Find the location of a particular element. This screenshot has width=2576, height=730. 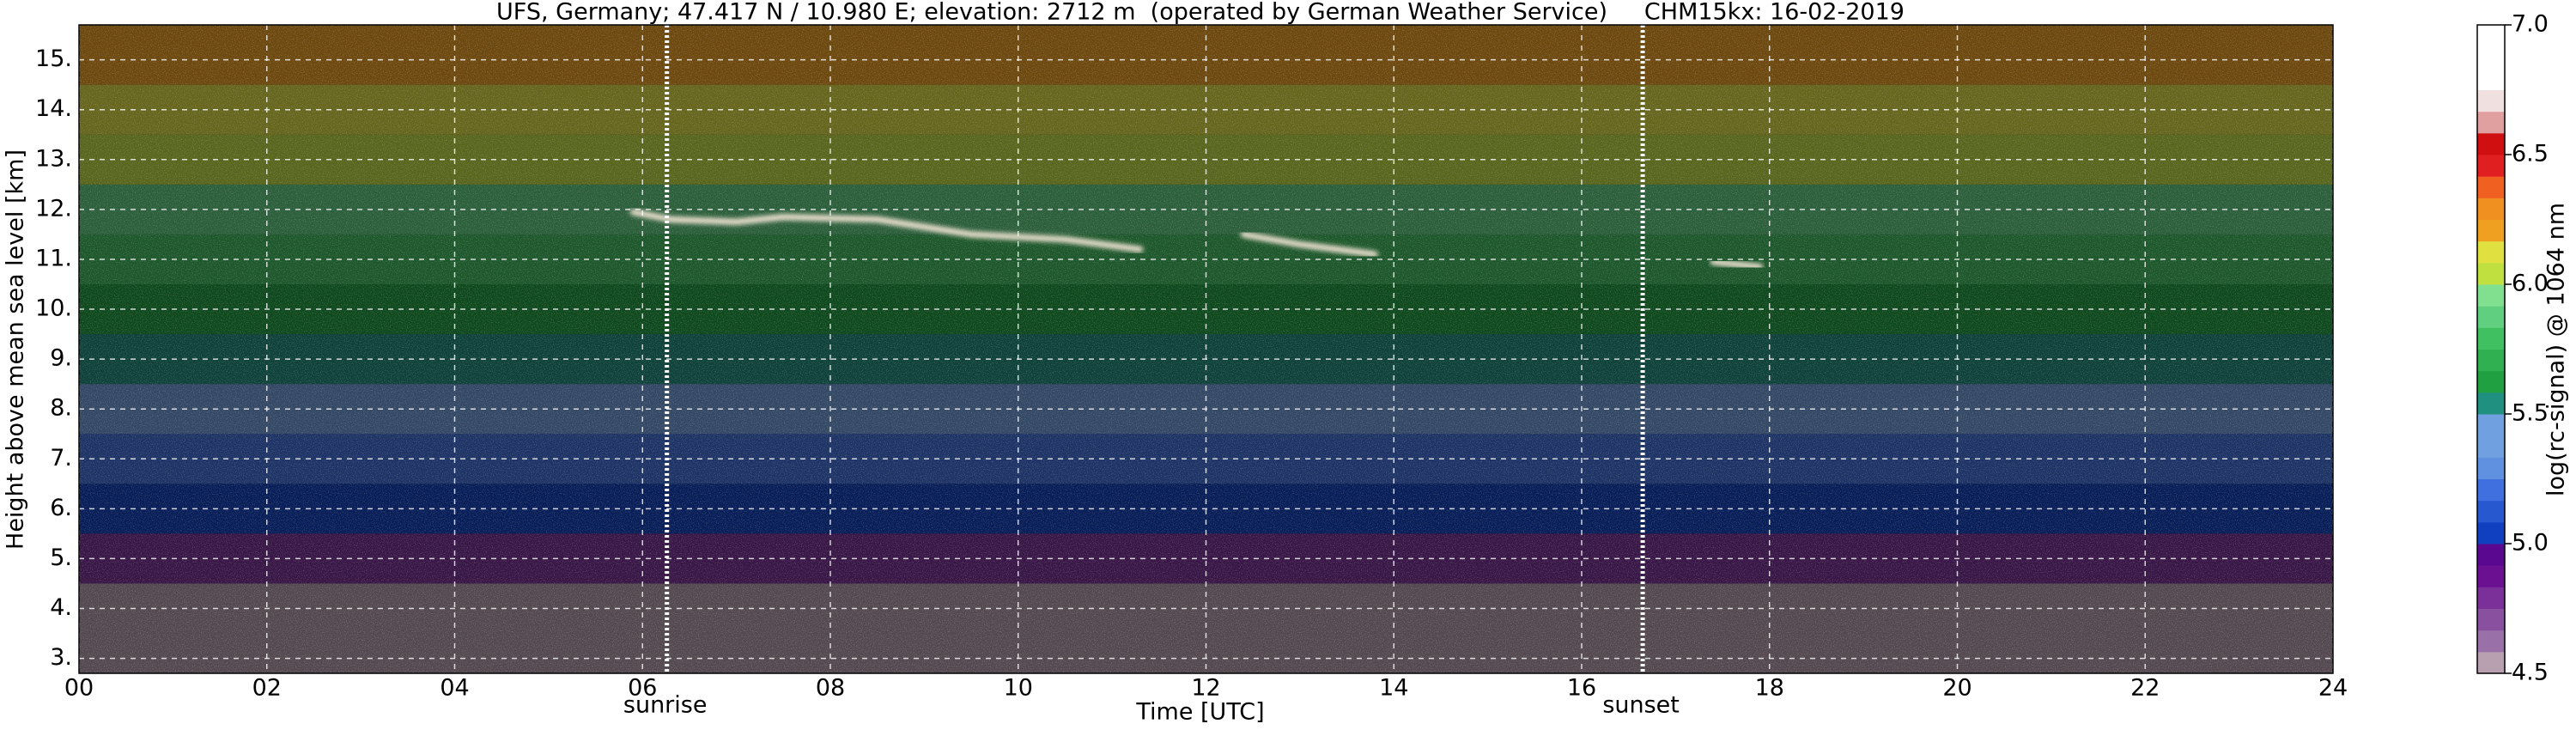

x-tick-label: 12 is located at coordinates (1206, 688).